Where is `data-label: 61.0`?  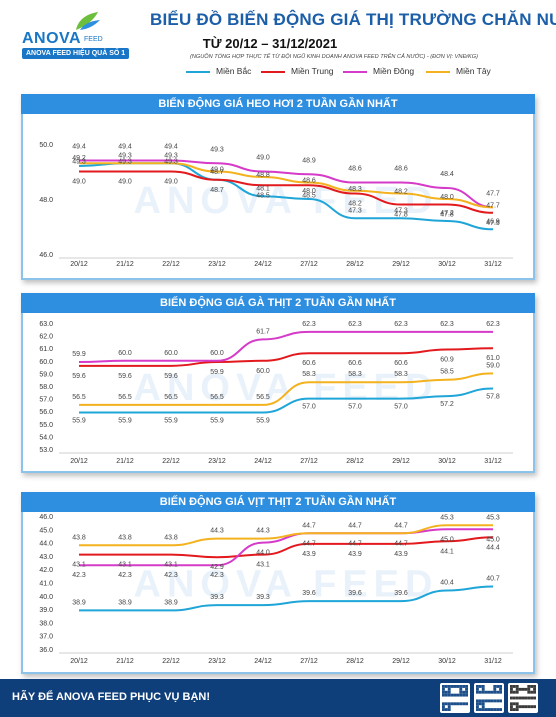
data-label: 61.0 is located at coordinates (493, 358).